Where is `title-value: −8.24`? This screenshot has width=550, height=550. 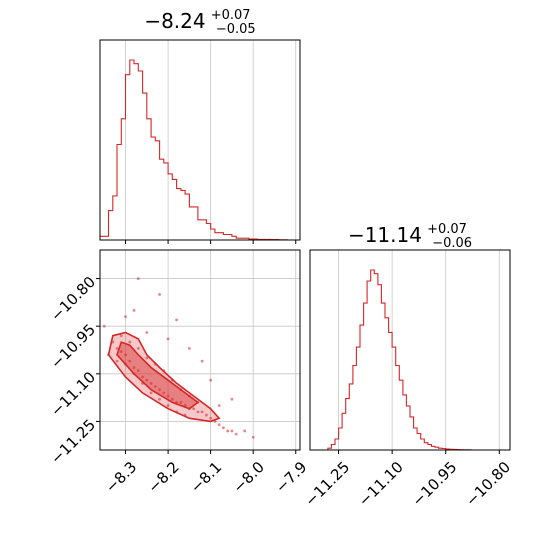 title-value: −8.24 is located at coordinates (174, 21).